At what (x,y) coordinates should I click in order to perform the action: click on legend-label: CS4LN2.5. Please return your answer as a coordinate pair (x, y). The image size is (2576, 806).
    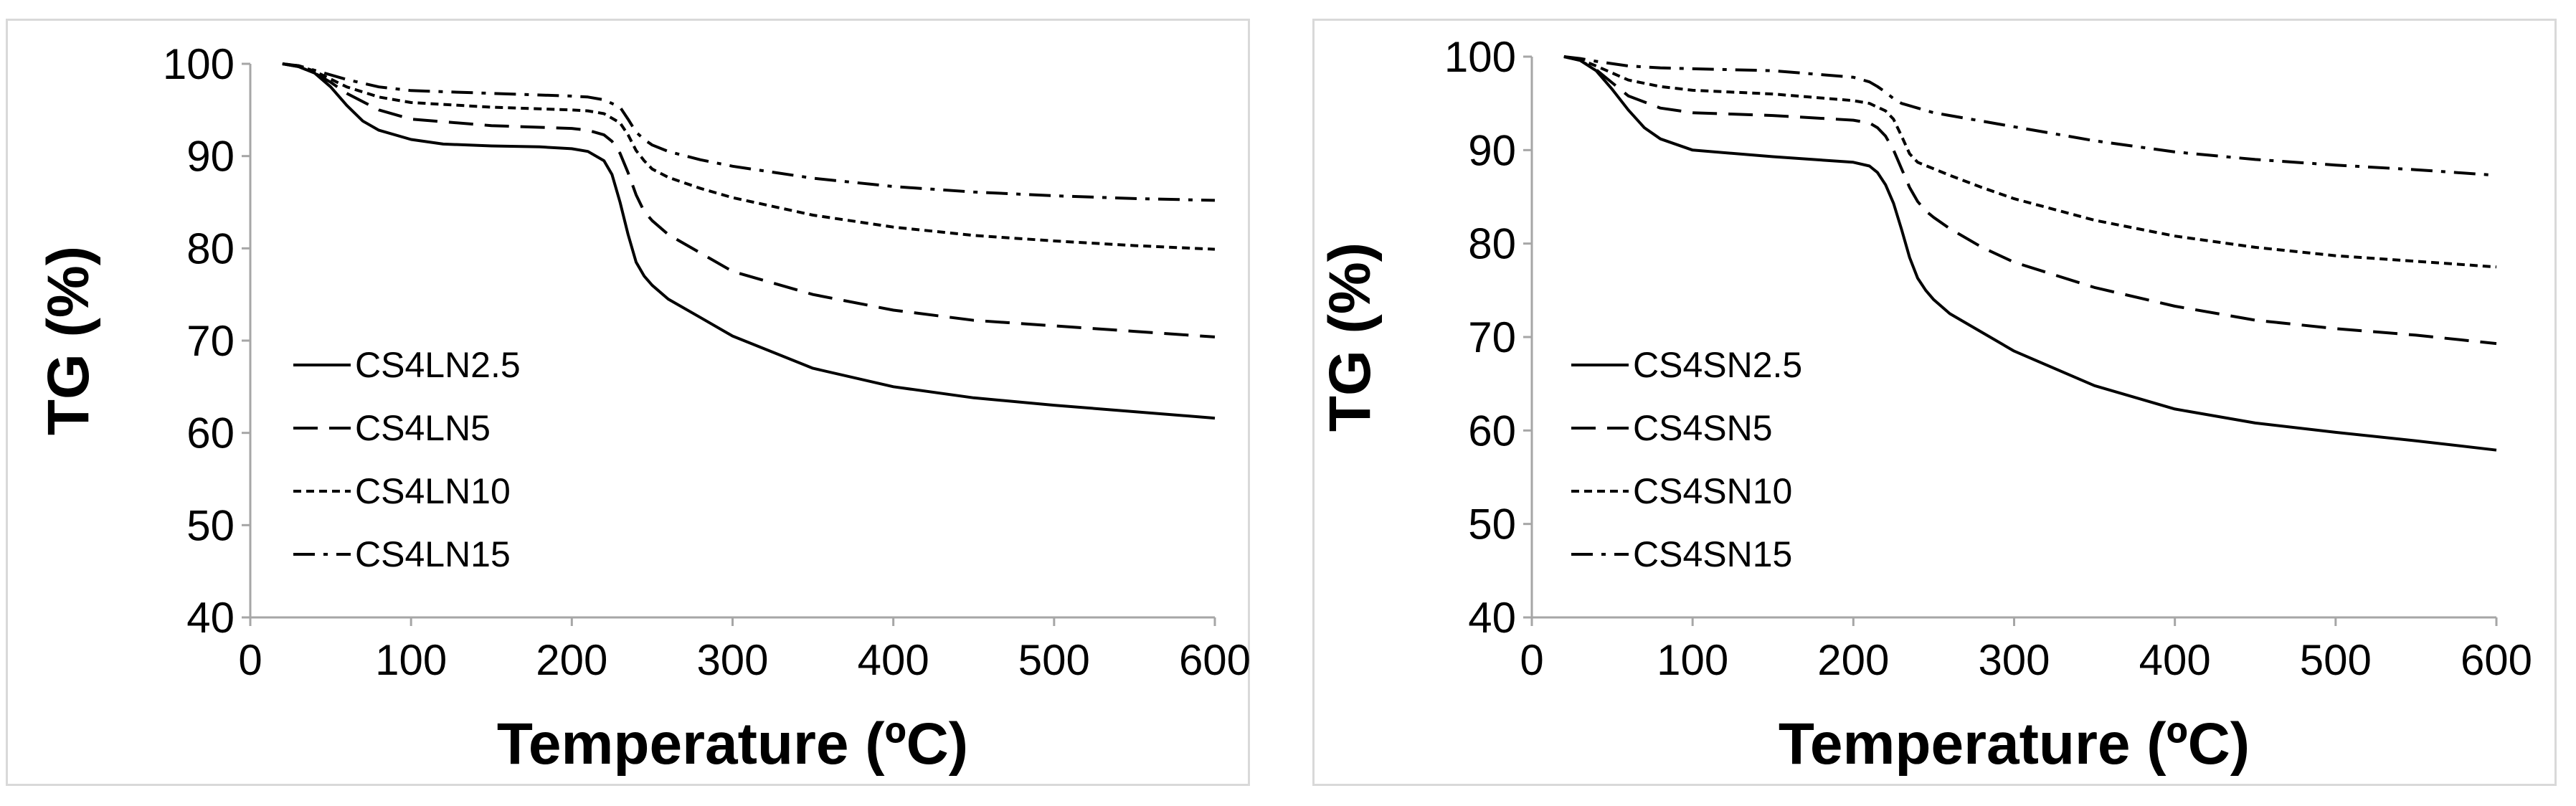
    Looking at the image, I should click on (438, 365).